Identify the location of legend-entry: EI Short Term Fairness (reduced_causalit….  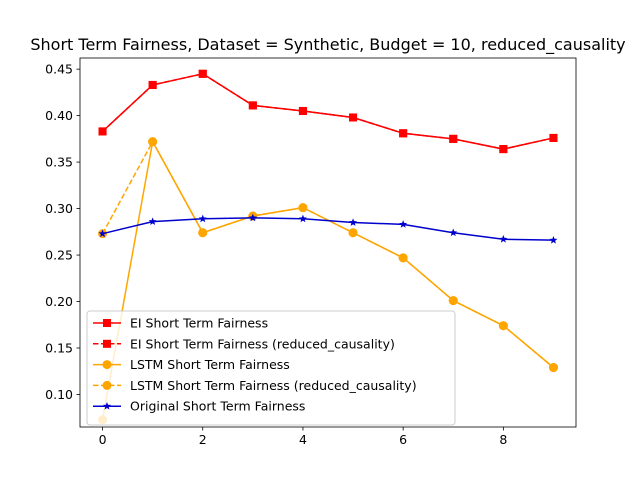
(244, 343).